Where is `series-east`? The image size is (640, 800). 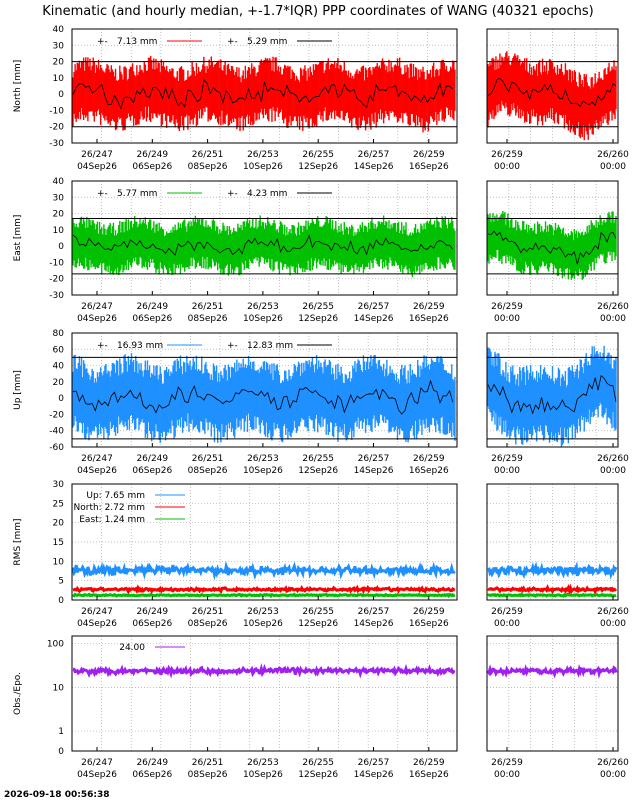
series-east is located at coordinates (264, 595).